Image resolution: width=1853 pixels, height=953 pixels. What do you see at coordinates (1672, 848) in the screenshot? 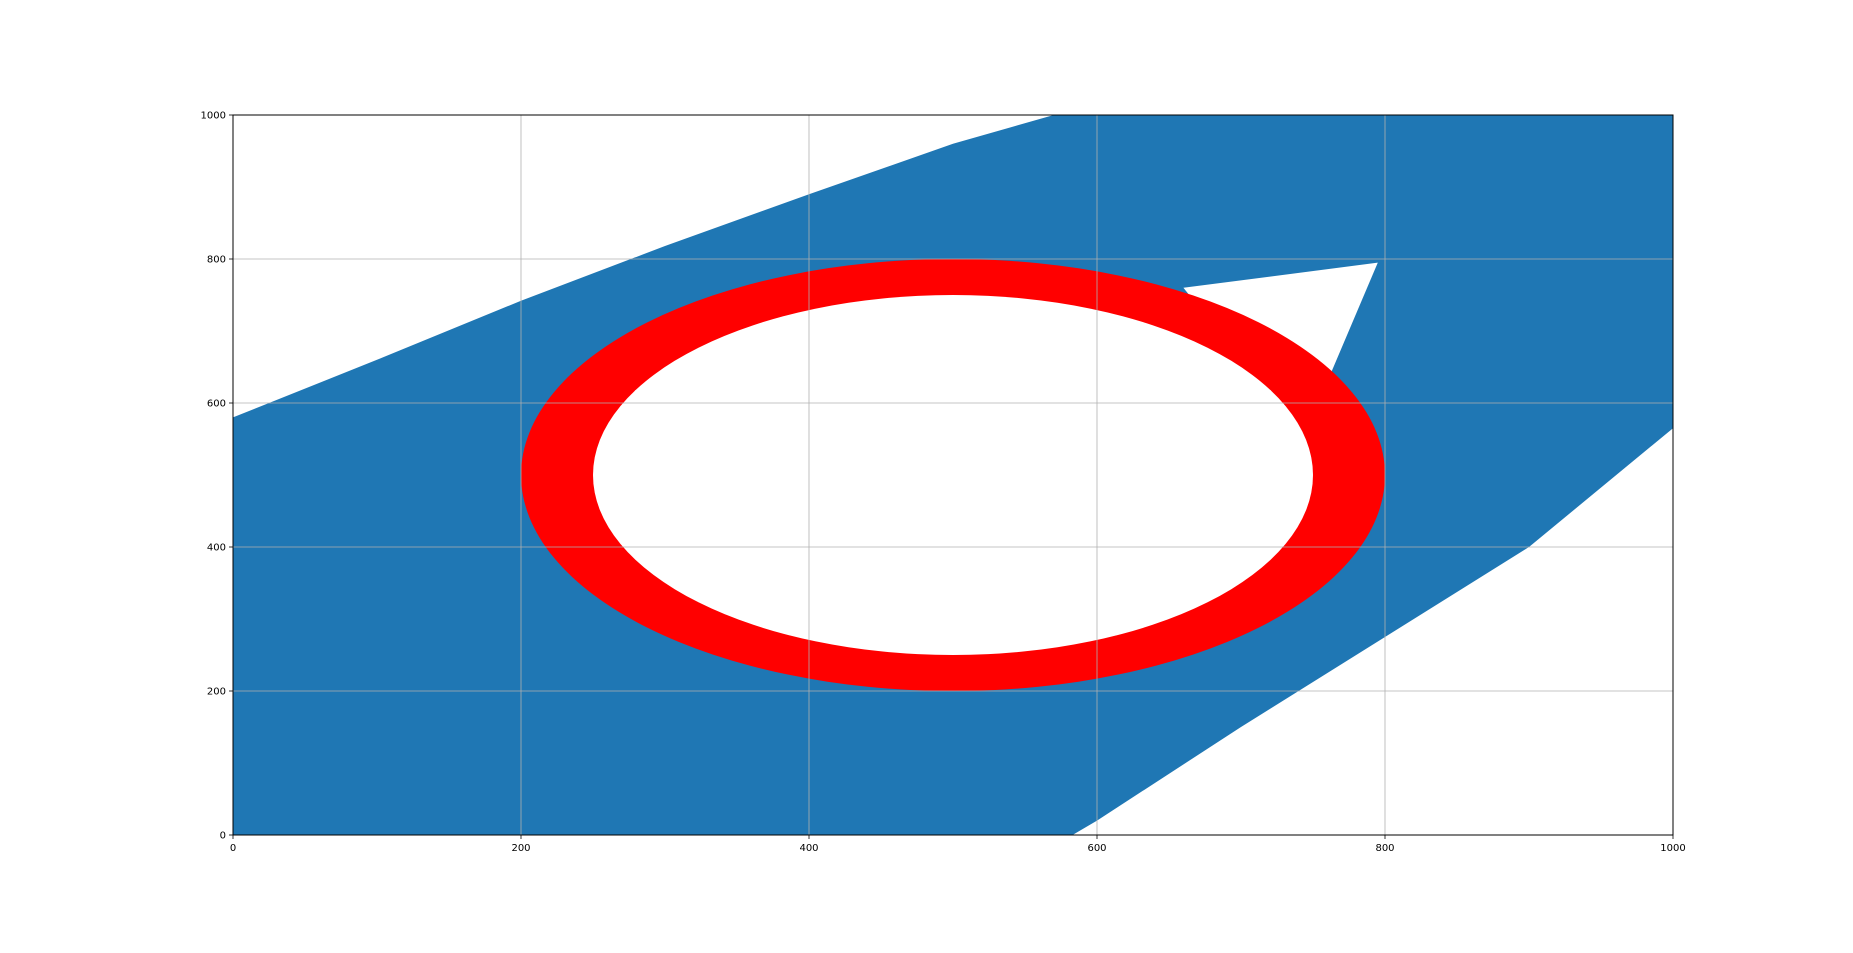
I see `x-tick-label: 1000` at bounding box center [1672, 848].